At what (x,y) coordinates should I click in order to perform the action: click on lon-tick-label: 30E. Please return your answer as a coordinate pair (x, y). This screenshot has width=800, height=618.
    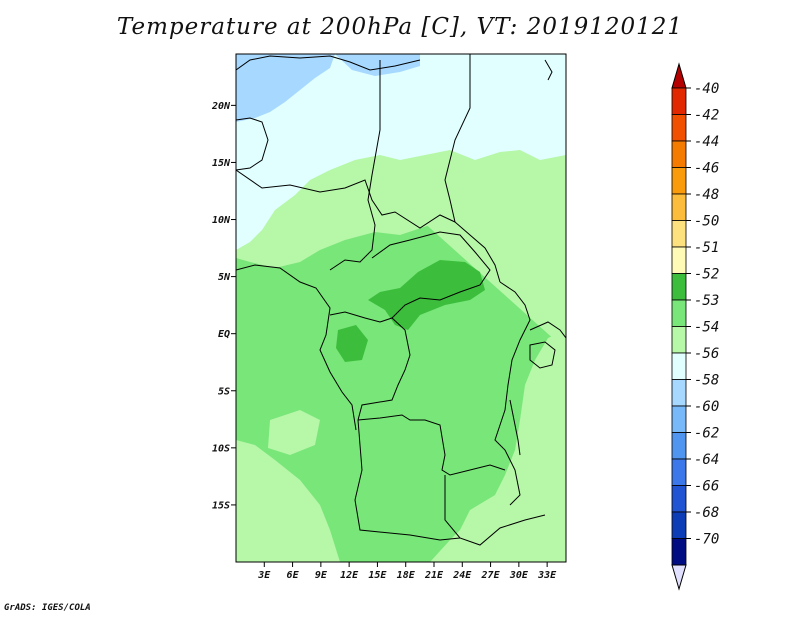
    Looking at the image, I should click on (519, 575).